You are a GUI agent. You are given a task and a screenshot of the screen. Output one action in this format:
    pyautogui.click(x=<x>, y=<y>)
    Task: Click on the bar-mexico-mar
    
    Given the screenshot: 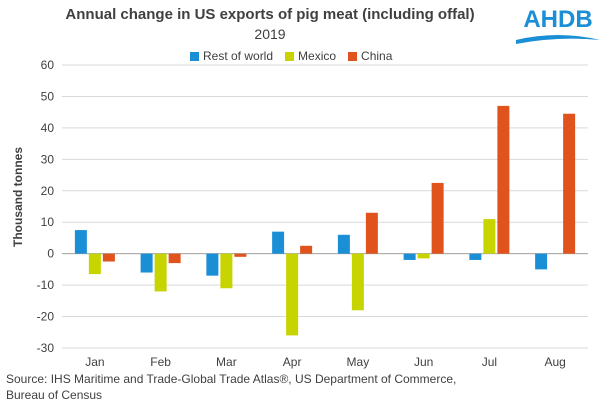 What is the action you would take?
    pyautogui.click(x=226, y=271)
    